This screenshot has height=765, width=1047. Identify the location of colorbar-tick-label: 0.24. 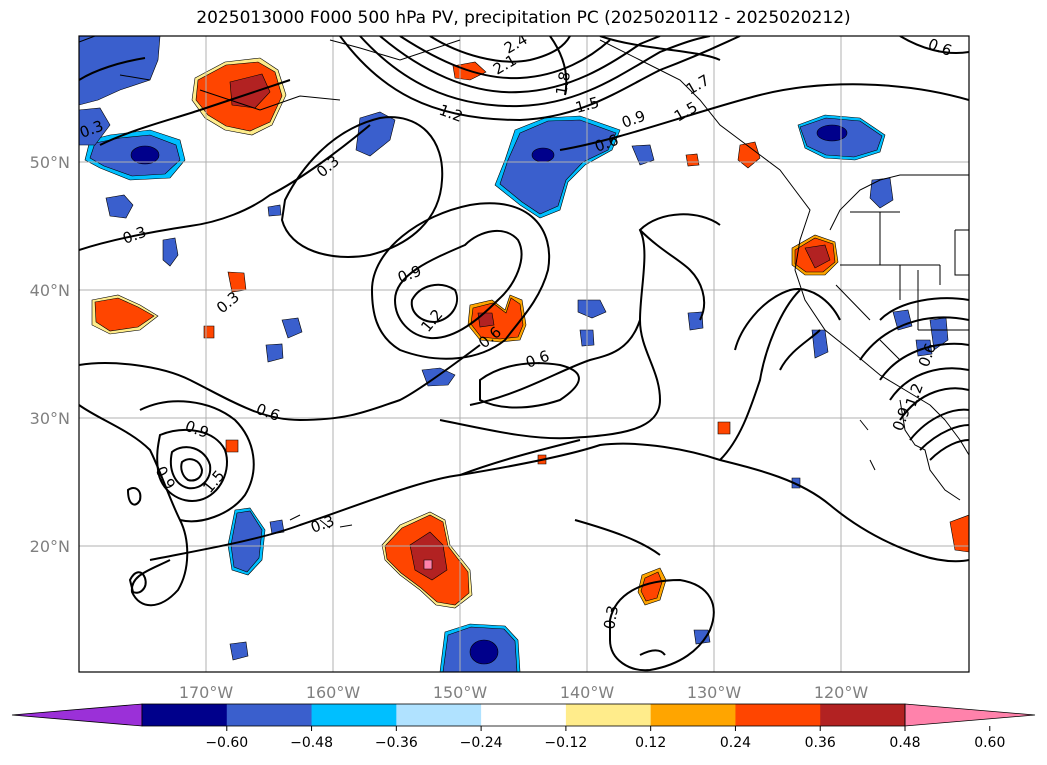
(735, 743).